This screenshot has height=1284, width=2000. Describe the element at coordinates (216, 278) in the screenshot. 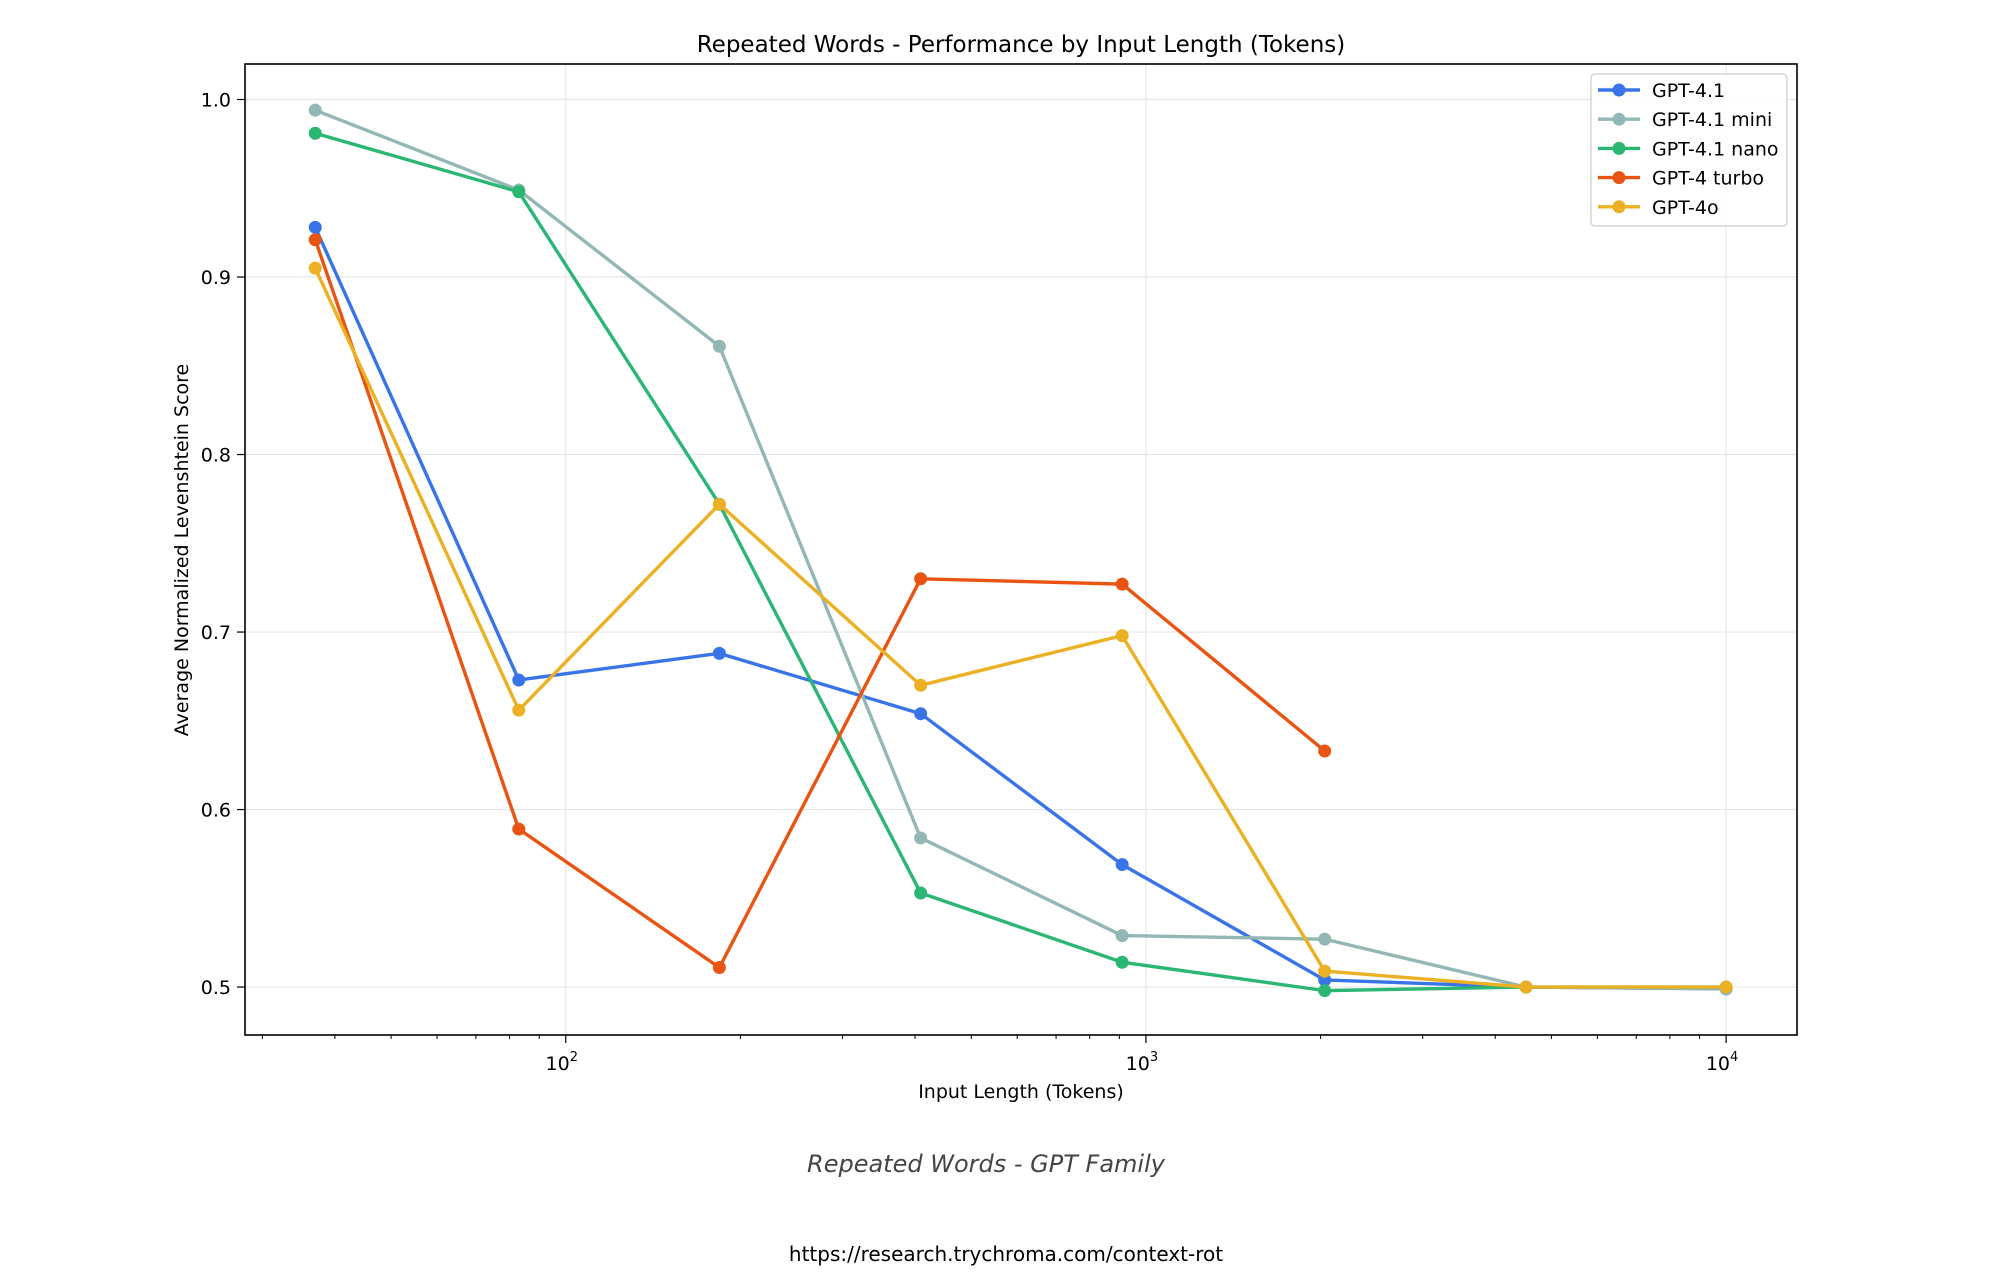

I see `y-tick-label: 0.9` at that location.